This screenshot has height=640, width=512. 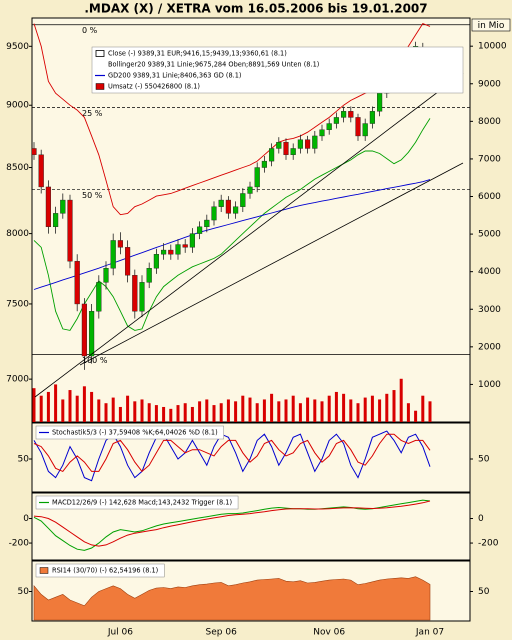 What do you see at coordinates (154, 87) in the screenshot?
I see `legend-label: Umsatz (-) 550426800 (8.1)` at bounding box center [154, 87].